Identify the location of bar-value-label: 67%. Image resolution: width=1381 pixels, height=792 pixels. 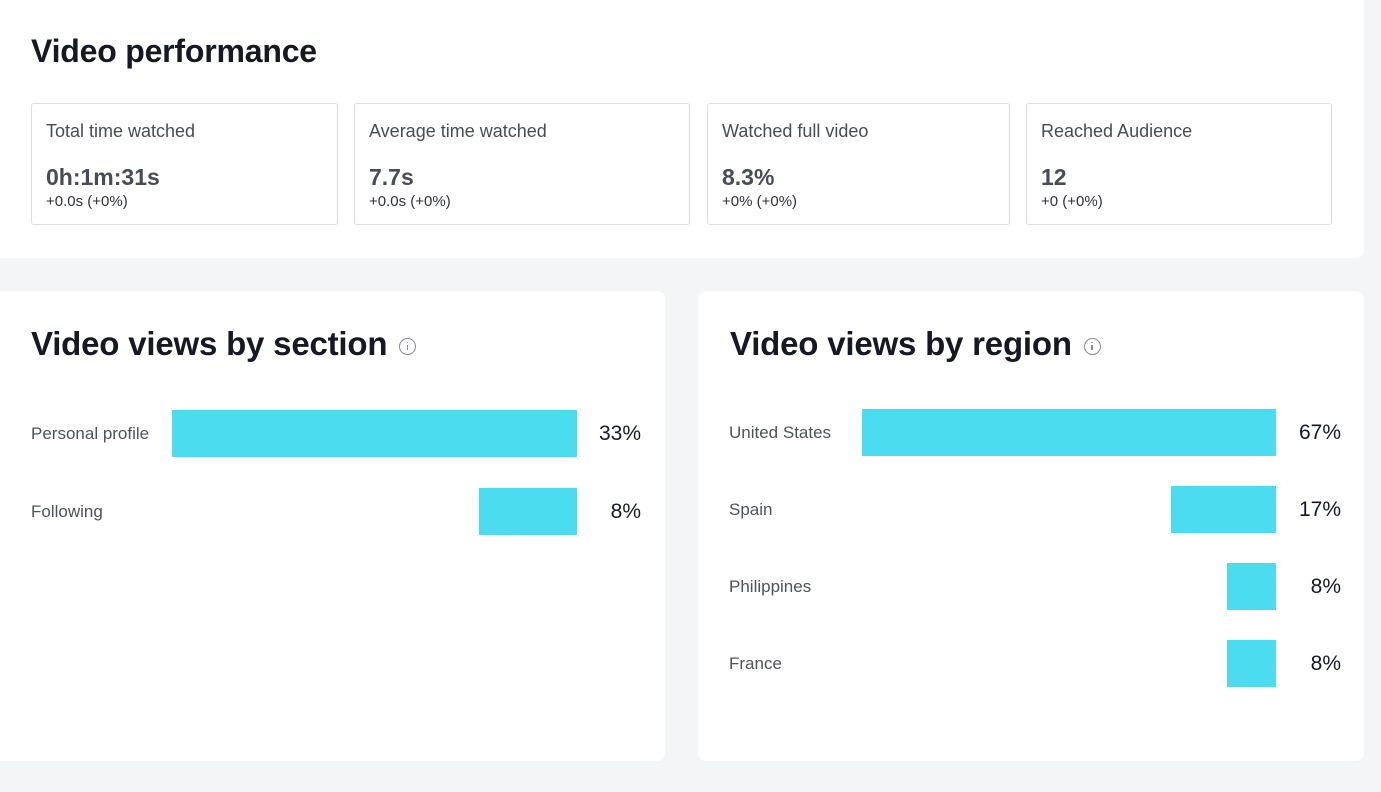
(1319, 432).